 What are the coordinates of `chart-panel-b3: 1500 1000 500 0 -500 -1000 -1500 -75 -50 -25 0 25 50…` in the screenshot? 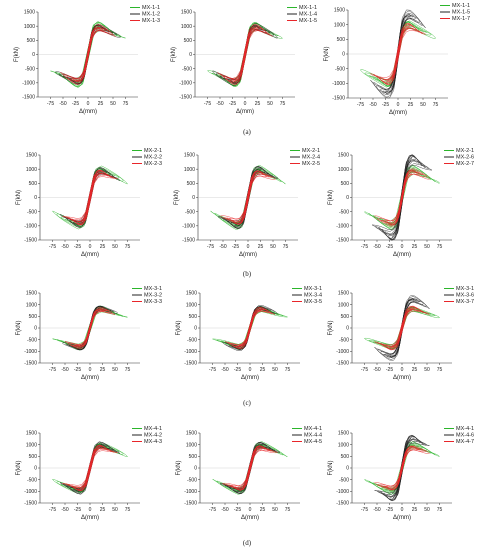 It's located at (401, 203).